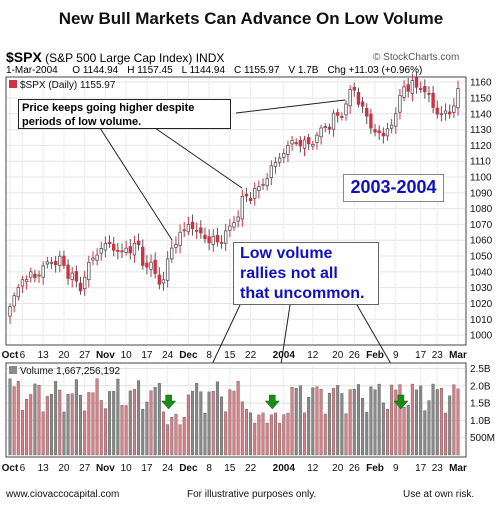  I want to click on pointer-line, so click(290, 106).